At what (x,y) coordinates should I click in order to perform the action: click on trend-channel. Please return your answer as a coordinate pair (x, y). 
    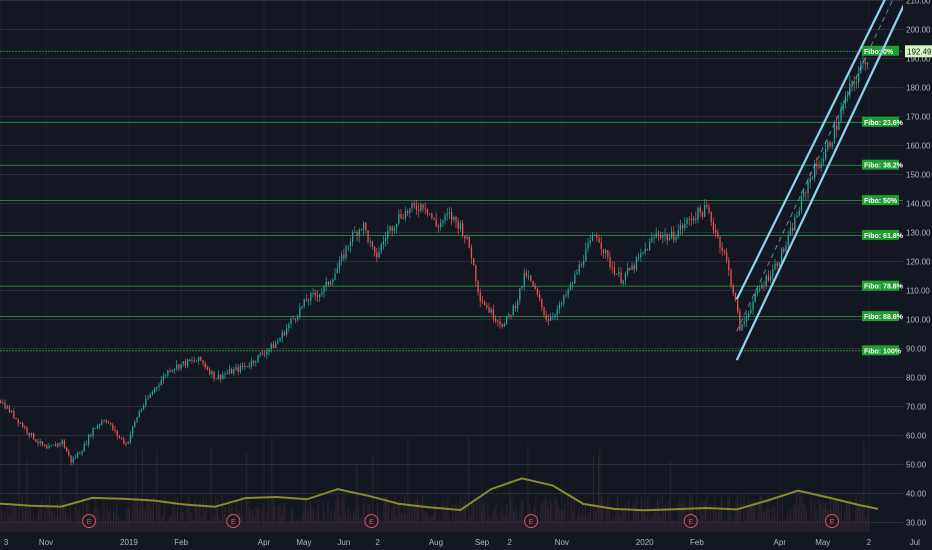
    Looking at the image, I should click on (822, 180).